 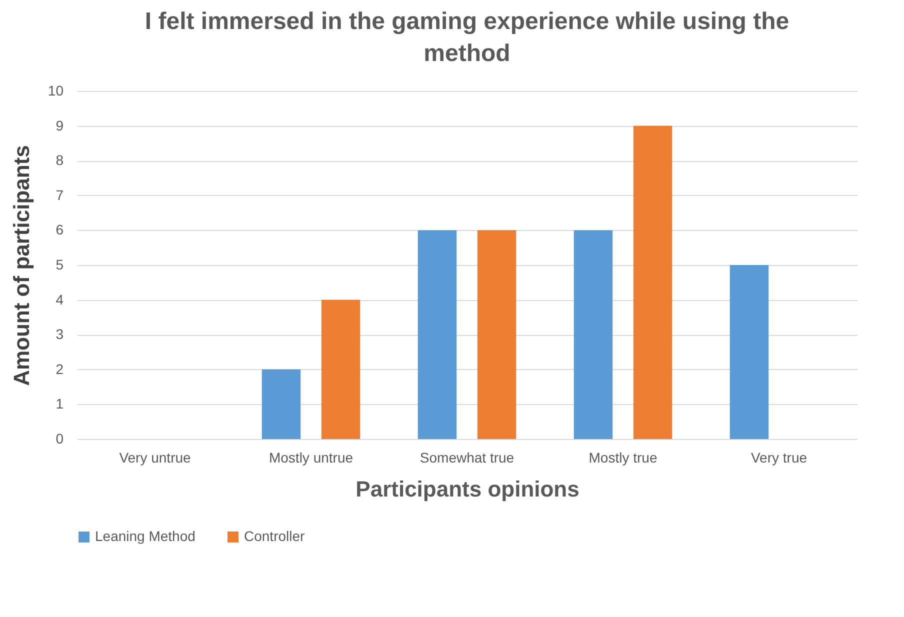 What do you see at coordinates (467, 37) in the screenshot?
I see `chart-title: I felt immersed in the gaming experience while using the method` at bounding box center [467, 37].